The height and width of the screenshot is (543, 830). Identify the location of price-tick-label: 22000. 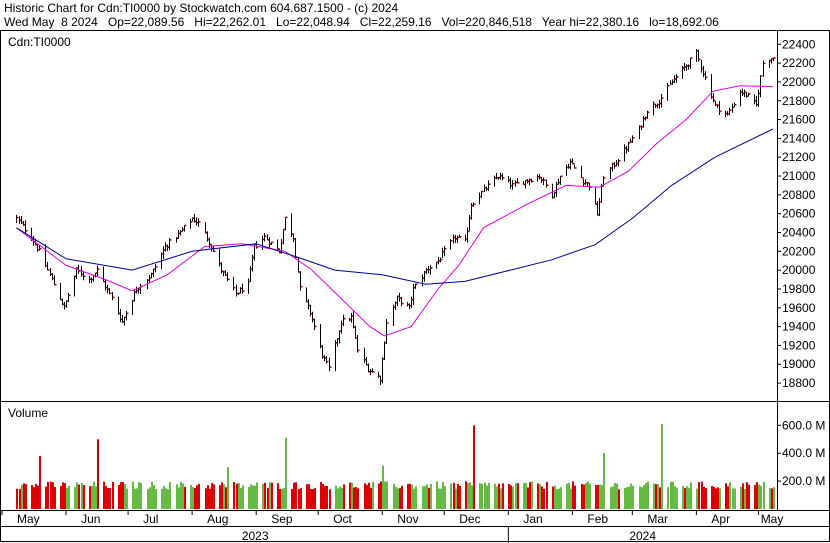
(799, 82).